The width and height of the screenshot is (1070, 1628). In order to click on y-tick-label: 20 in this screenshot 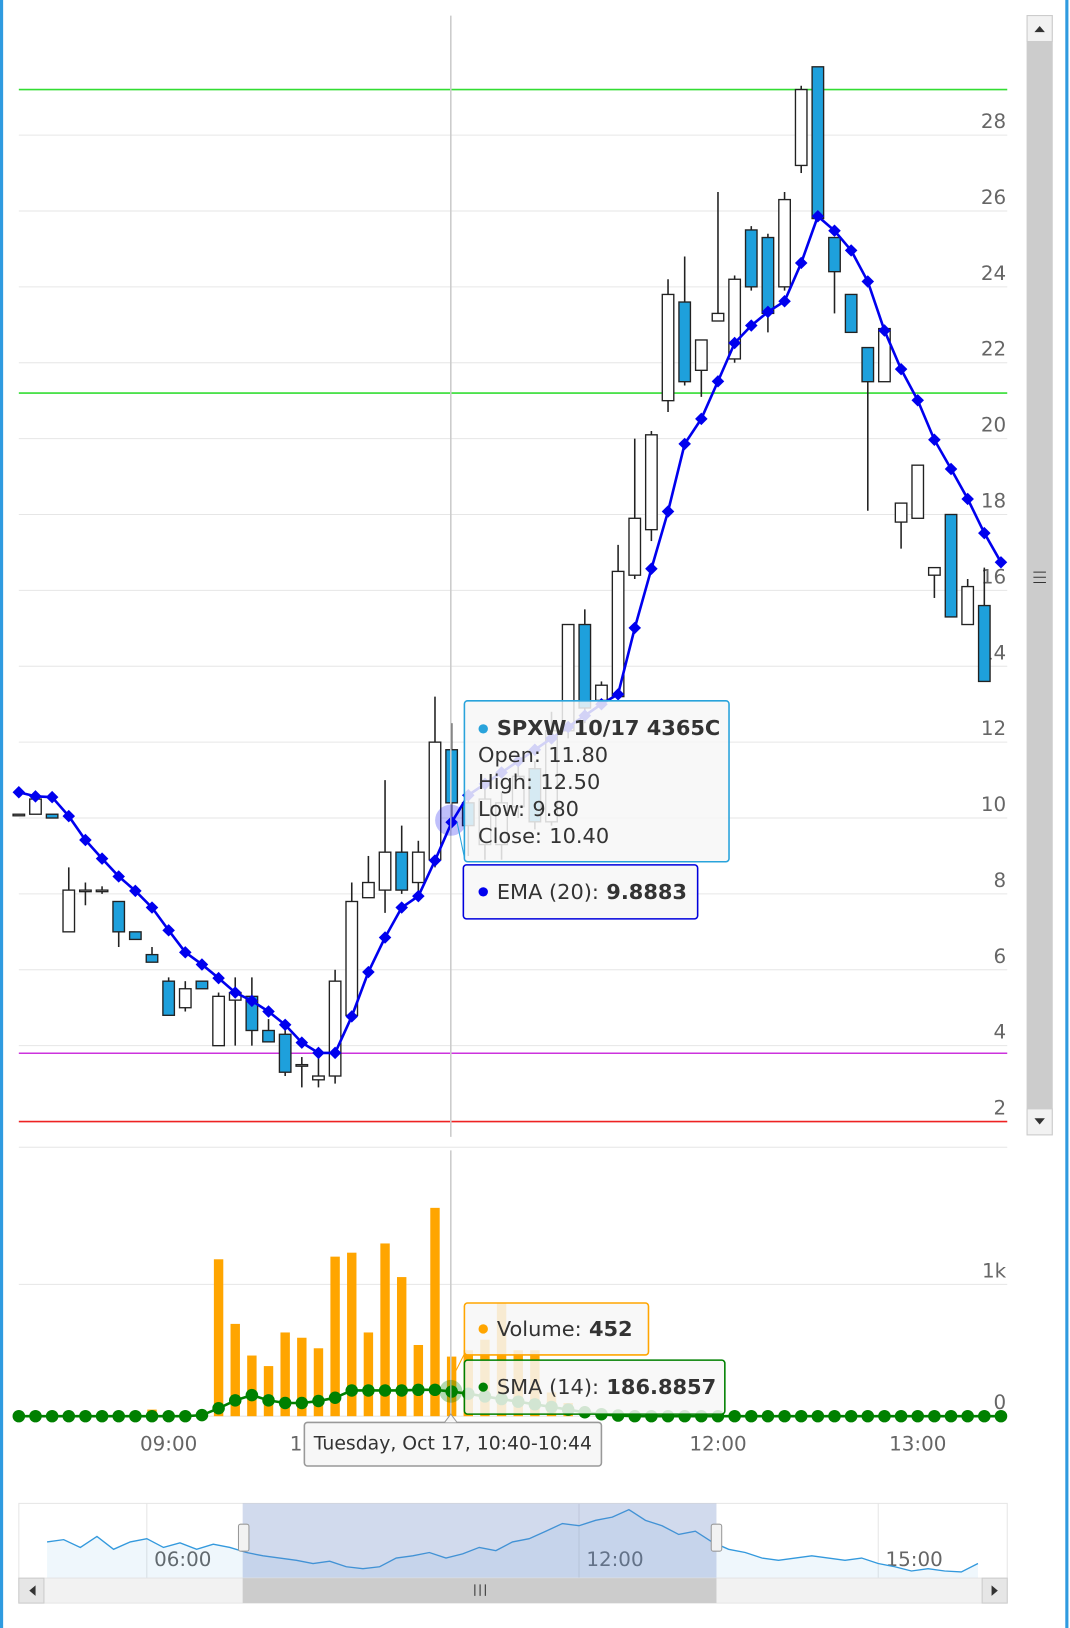, I will do `click(993, 425)`.